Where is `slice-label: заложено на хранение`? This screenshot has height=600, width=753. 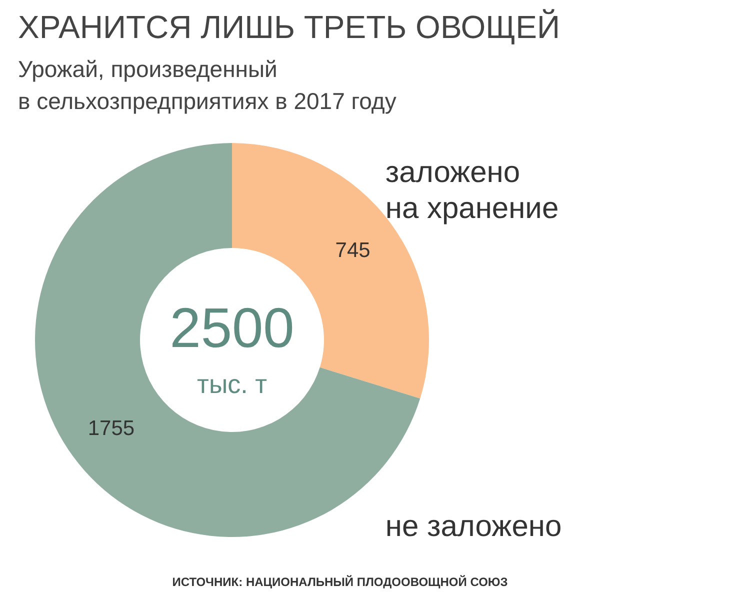
slice-label: заложено на хранение is located at coordinates (472, 190).